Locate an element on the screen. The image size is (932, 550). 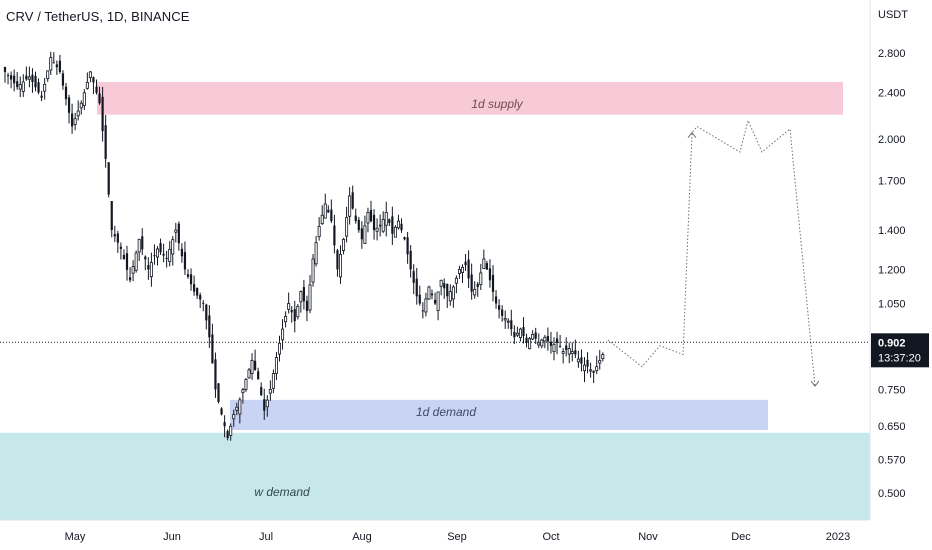
price-tag: 0.902 13:37:20 is located at coordinates (900, 350).